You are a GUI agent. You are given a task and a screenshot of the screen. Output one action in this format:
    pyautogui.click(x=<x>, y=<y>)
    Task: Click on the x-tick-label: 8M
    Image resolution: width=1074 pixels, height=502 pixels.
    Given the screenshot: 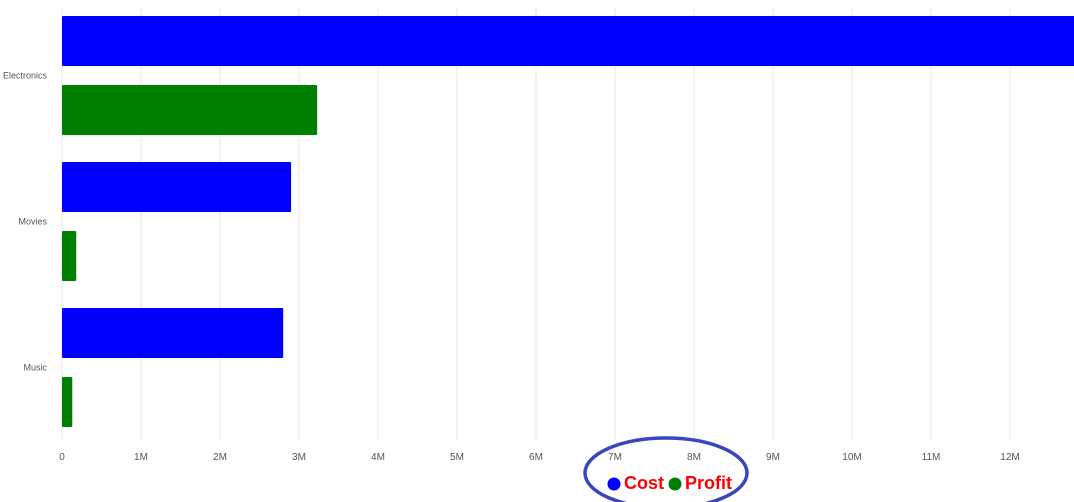 What is the action you would take?
    pyautogui.click(x=694, y=457)
    